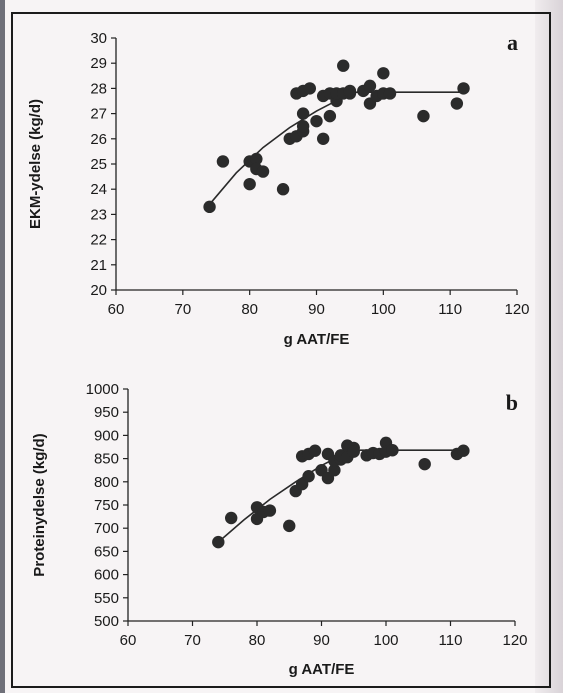 The height and width of the screenshot is (693, 563). What do you see at coordinates (128, 640) in the screenshot?
I see `panel-b-x-tick-label: 60` at bounding box center [128, 640].